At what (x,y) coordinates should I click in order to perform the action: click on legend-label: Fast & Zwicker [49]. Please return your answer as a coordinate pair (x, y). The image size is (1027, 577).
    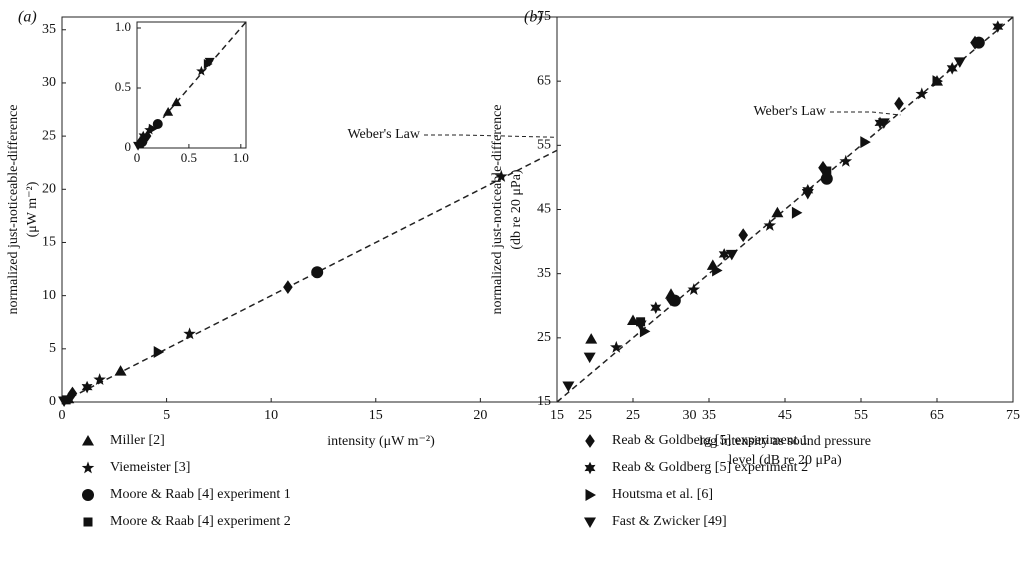
    Looking at the image, I should click on (669, 521).